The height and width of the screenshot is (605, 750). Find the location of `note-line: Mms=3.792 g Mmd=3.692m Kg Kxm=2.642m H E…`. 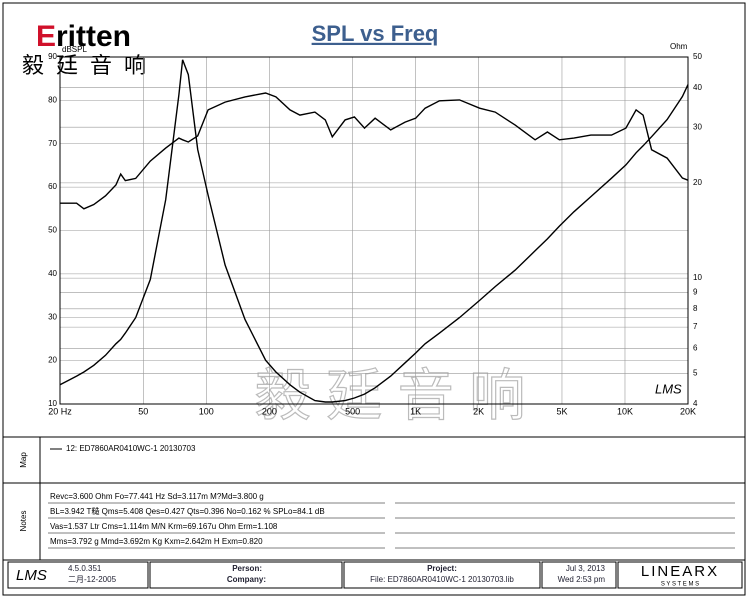

note-line: Mms=3.792 g Mmd=3.692m Kg Kxm=2.642m H E… is located at coordinates (156, 541).